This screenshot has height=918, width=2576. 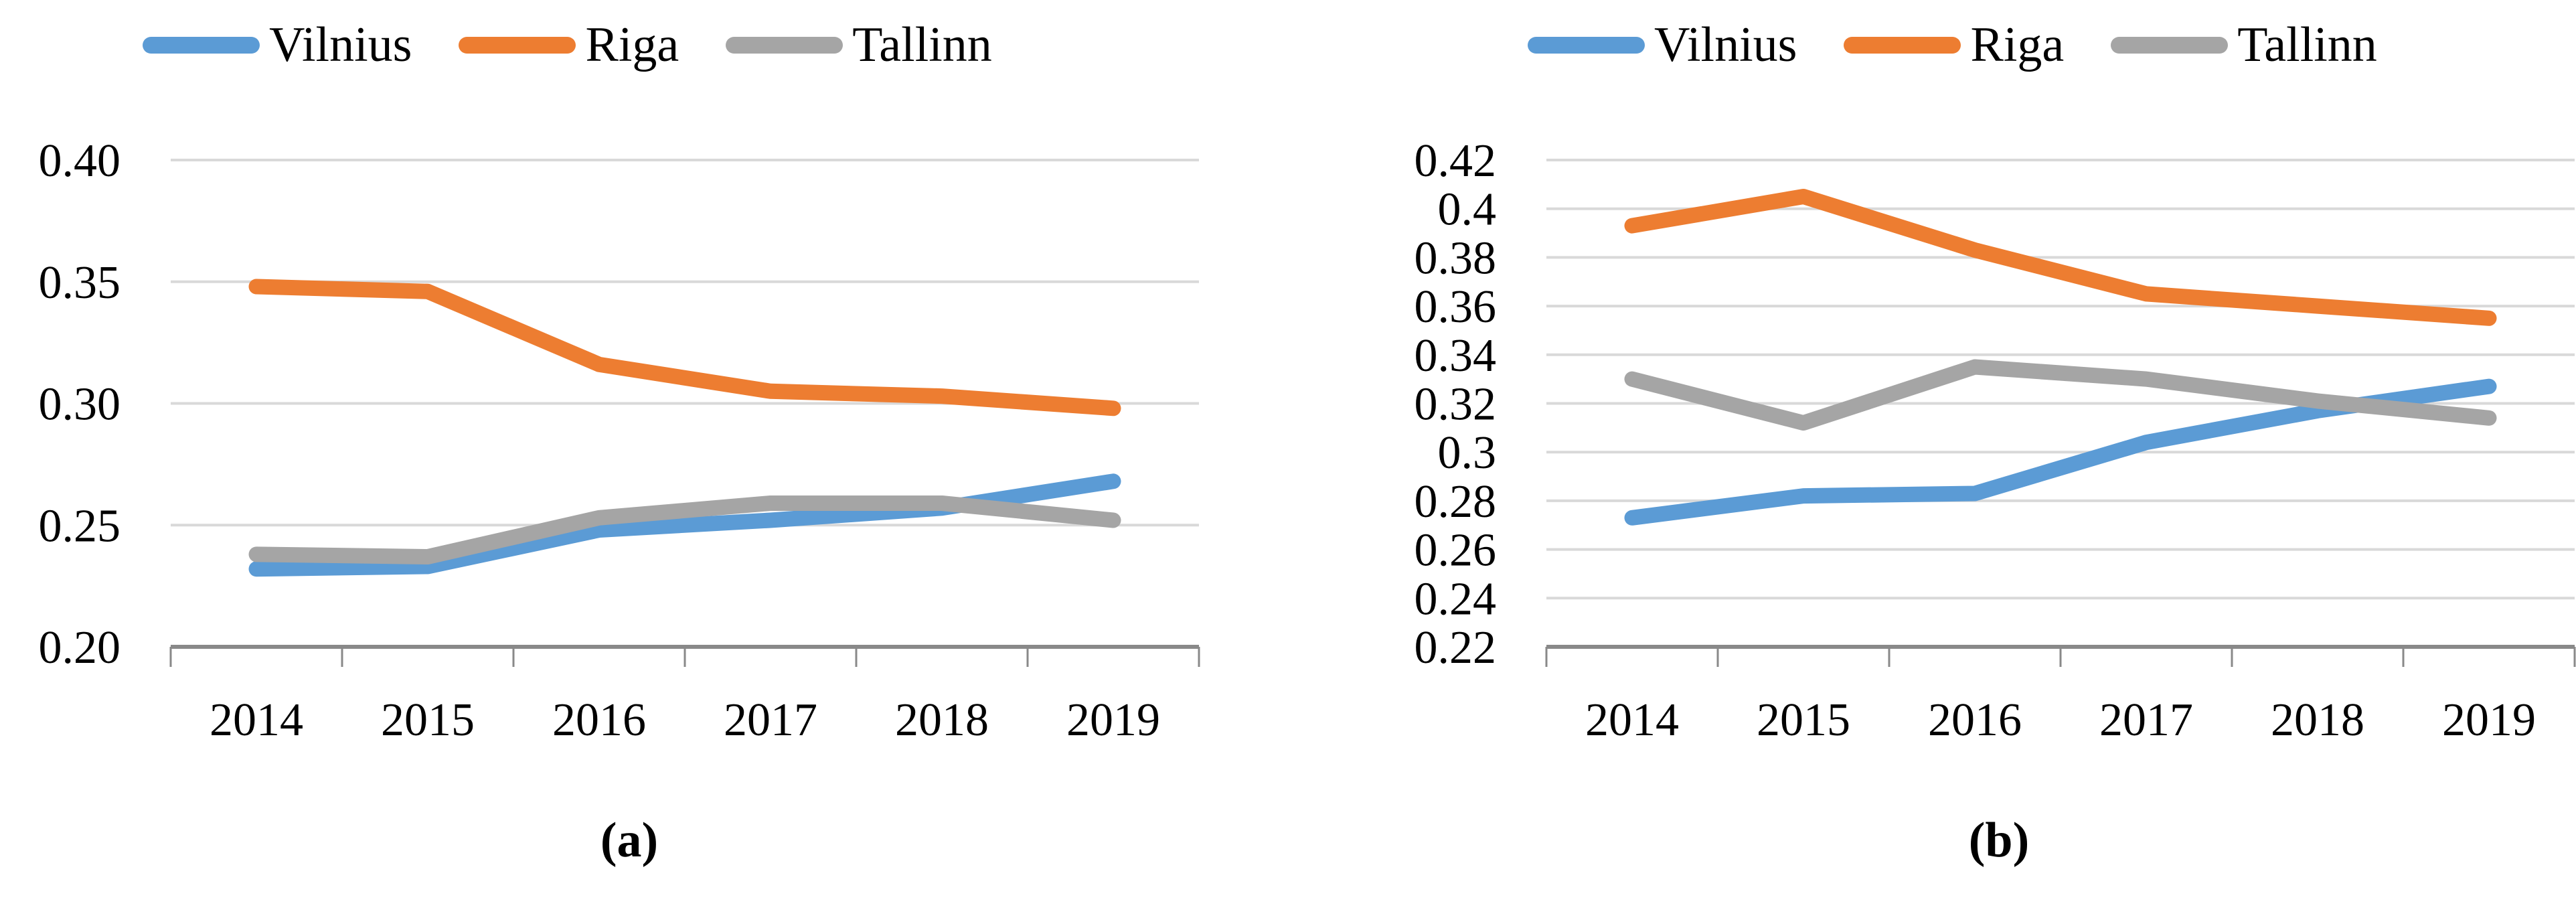 What do you see at coordinates (1456, 599) in the screenshot?
I see `y-tick-label: 0.24` at bounding box center [1456, 599].